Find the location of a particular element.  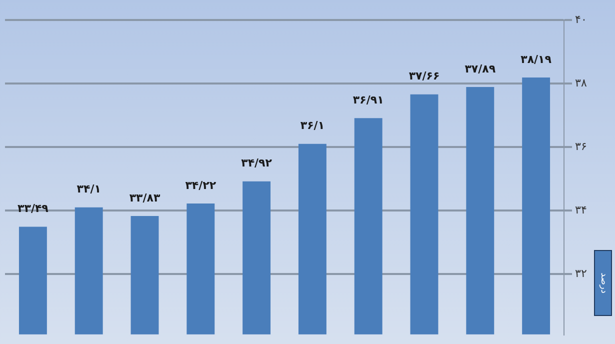

data-label: ۳۷/۶۶ is located at coordinates (424, 76).